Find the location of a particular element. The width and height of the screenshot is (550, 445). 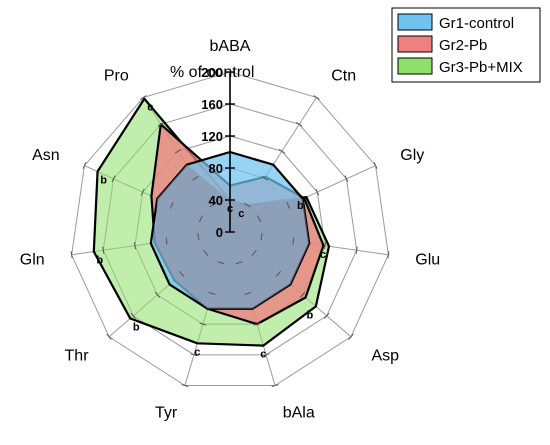

legend-swatch-gr2-pb is located at coordinates (415, 44).